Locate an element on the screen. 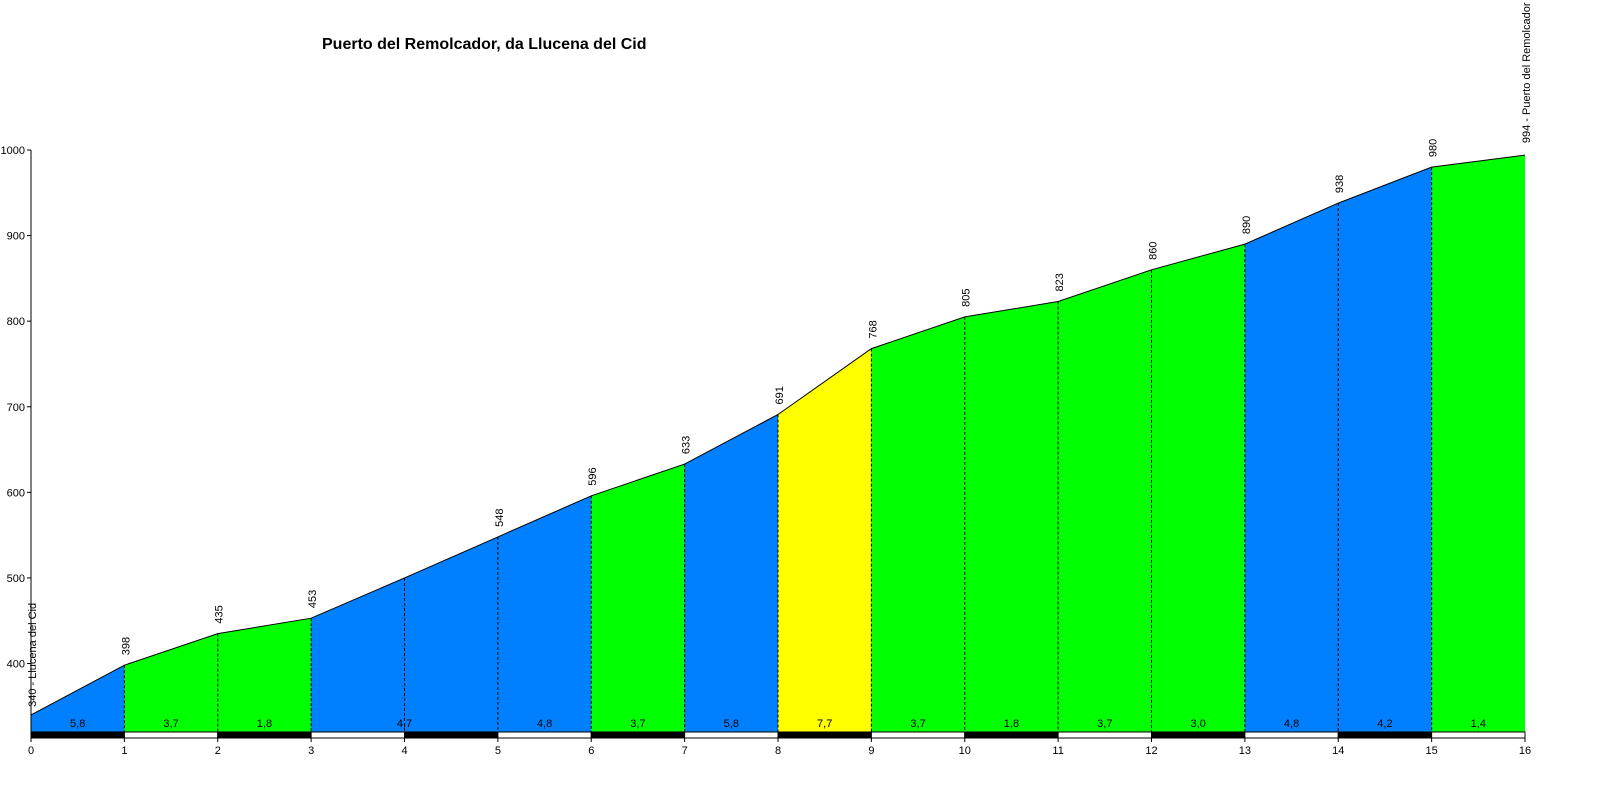 The height and width of the screenshot is (800, 1600). x-axis: 0 1 2 3 4 5 6 7 8 9 10 11 12 13 14 15 16 is located at coordinates (779, 747).